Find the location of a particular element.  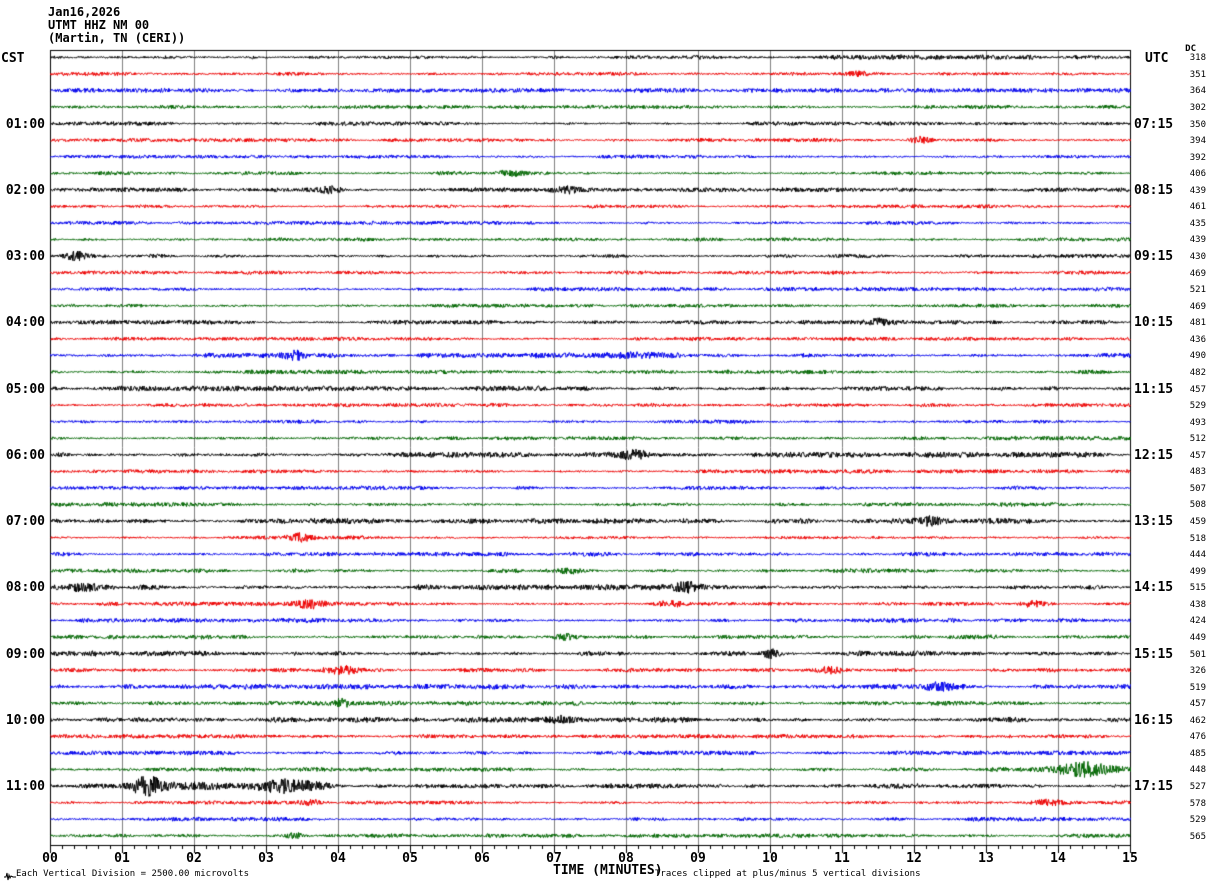

dc-column-header: DC is located at coordinates (1190, 49).